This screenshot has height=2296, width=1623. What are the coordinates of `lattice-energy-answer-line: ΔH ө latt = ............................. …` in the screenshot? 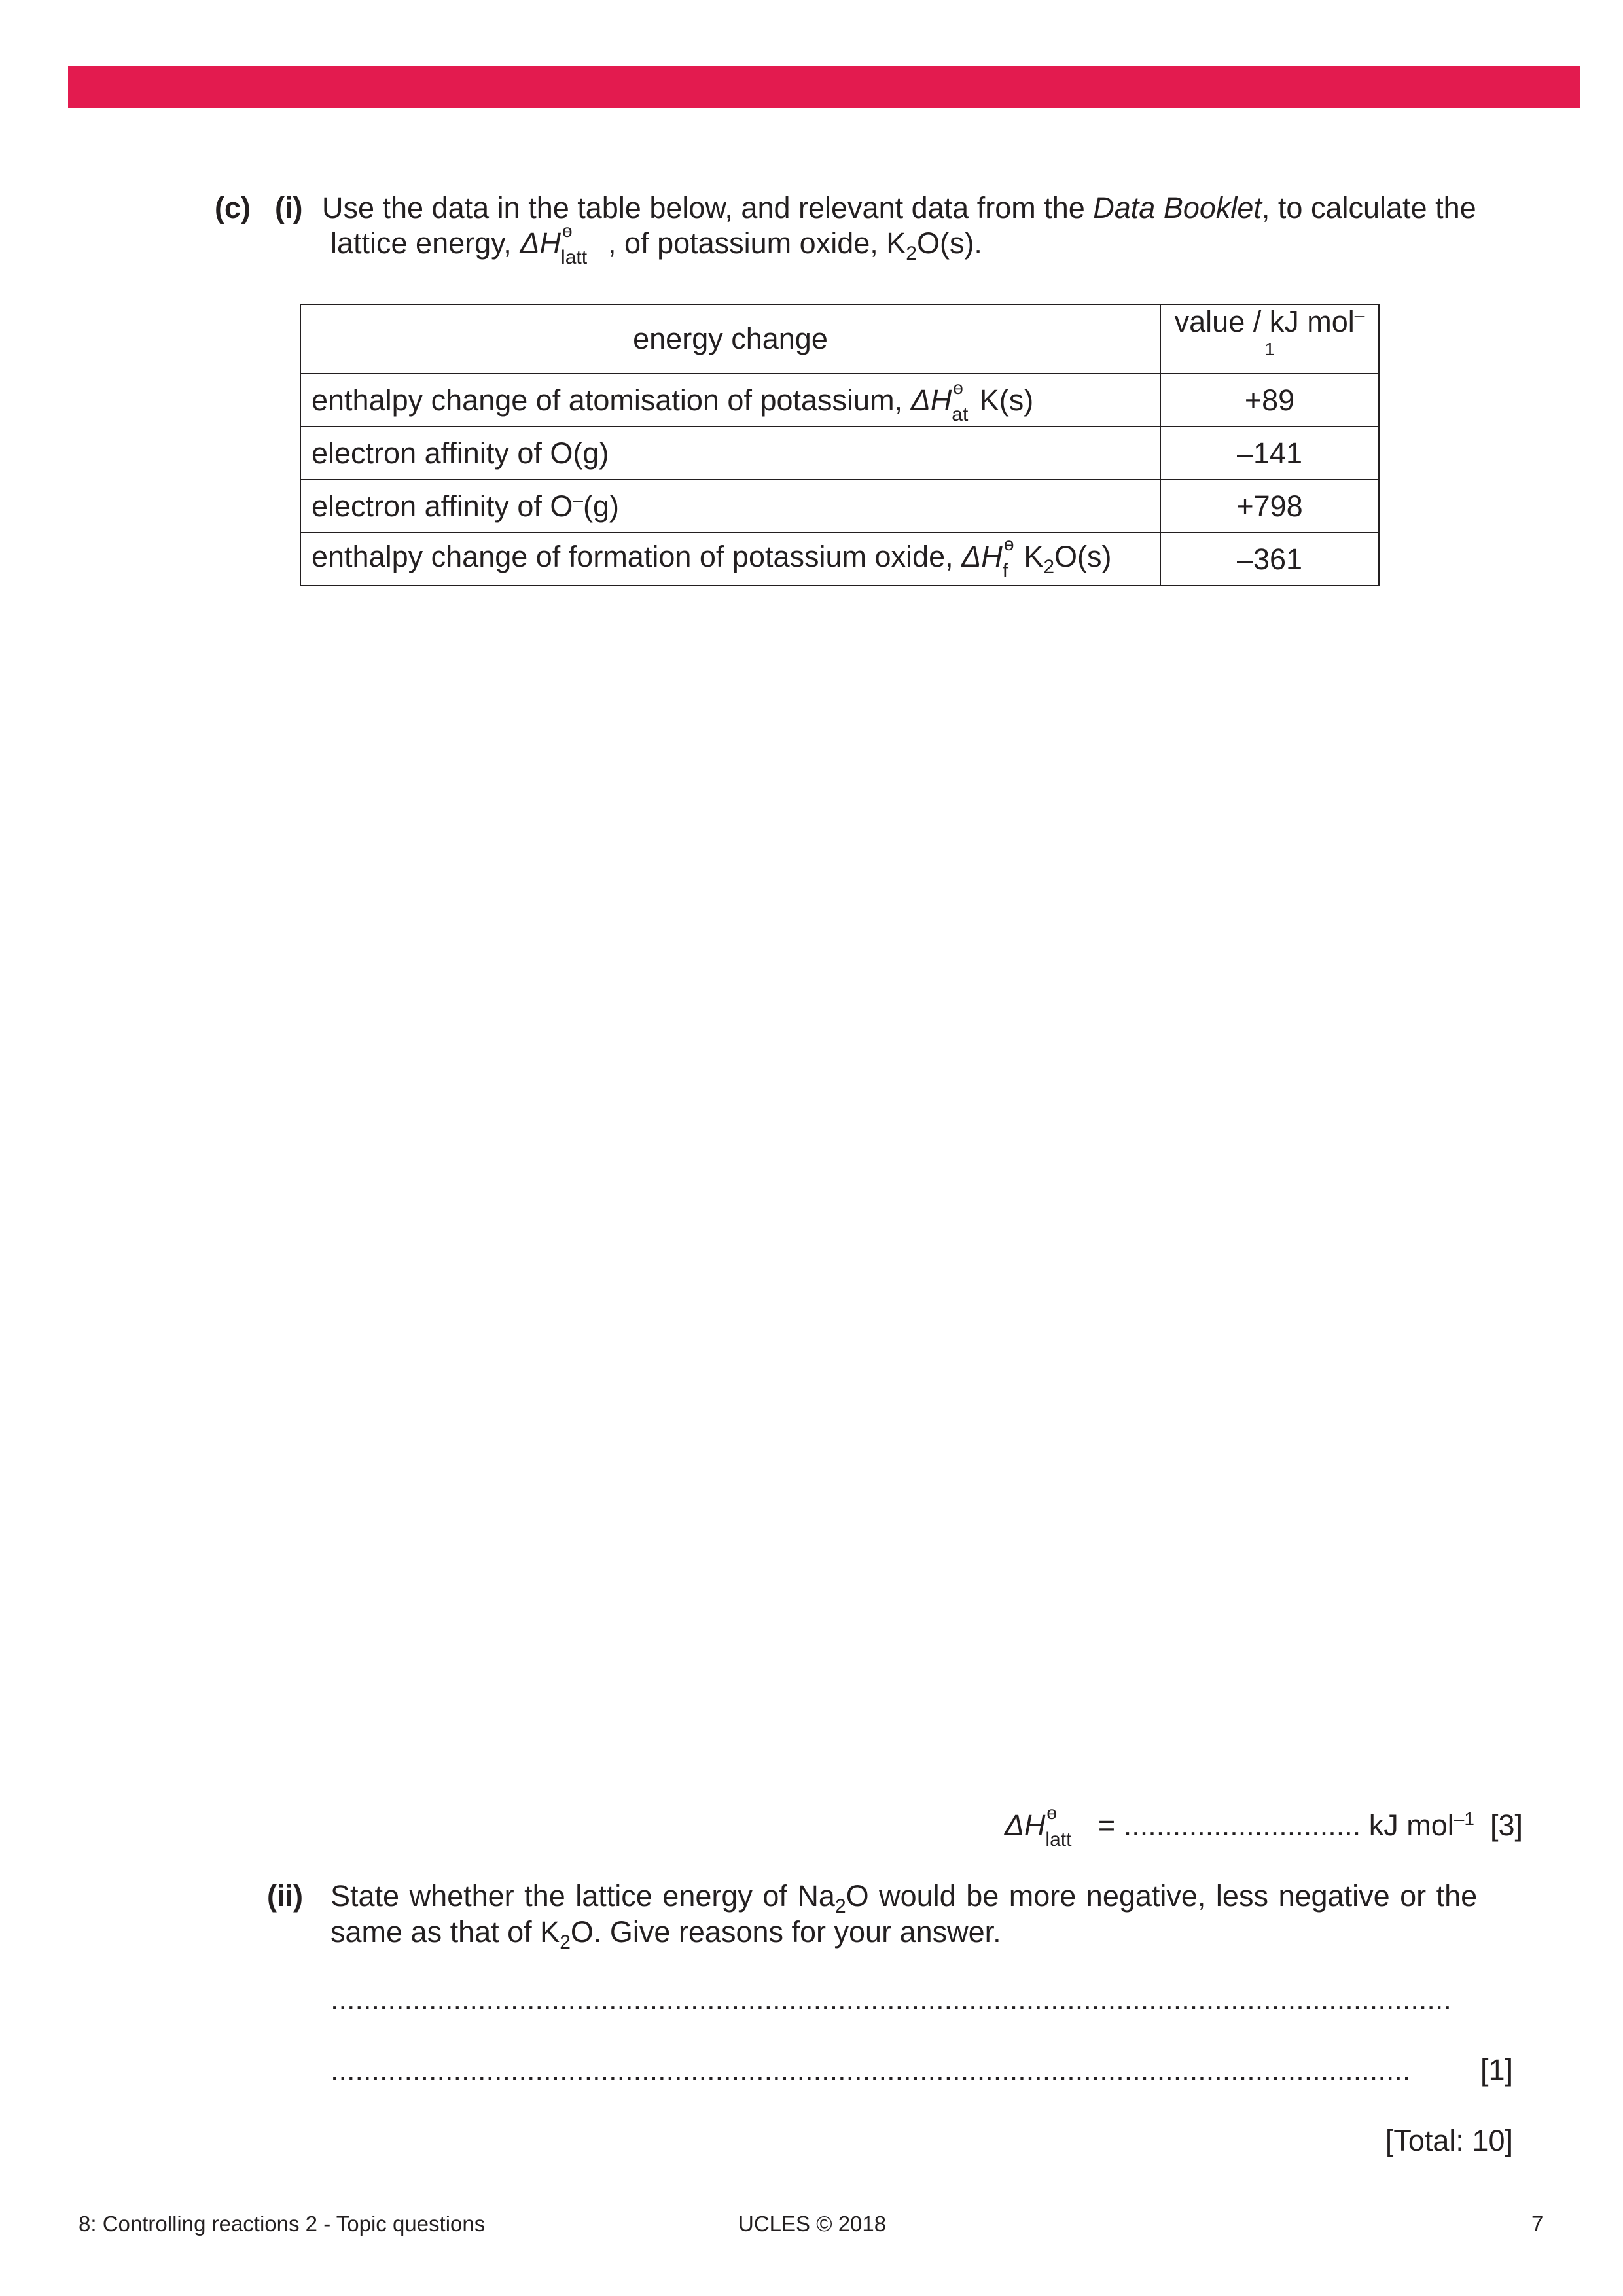 It's located at (1263, 1827).